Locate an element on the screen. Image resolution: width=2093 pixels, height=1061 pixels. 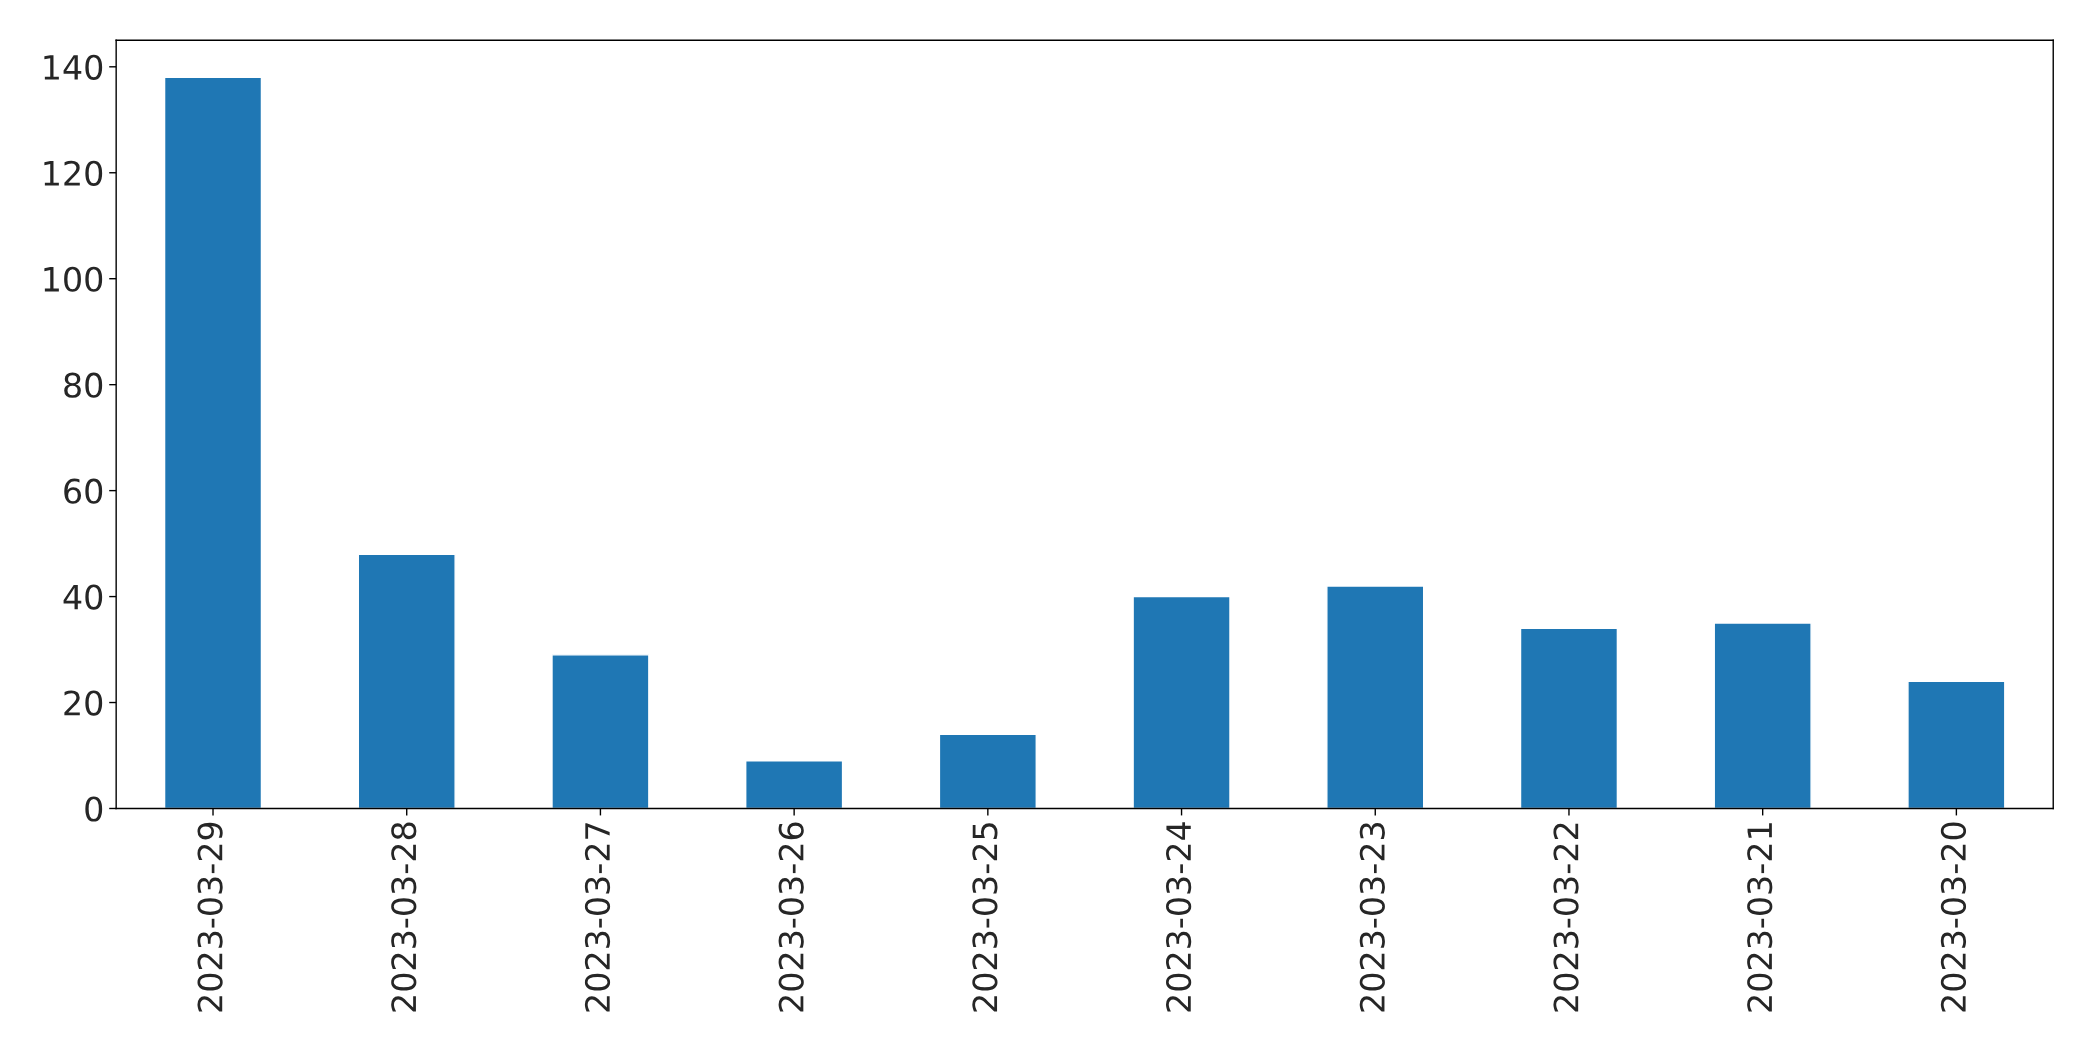
x-tick-label: 2023-03-20 is located at coordinates (1953, 917).